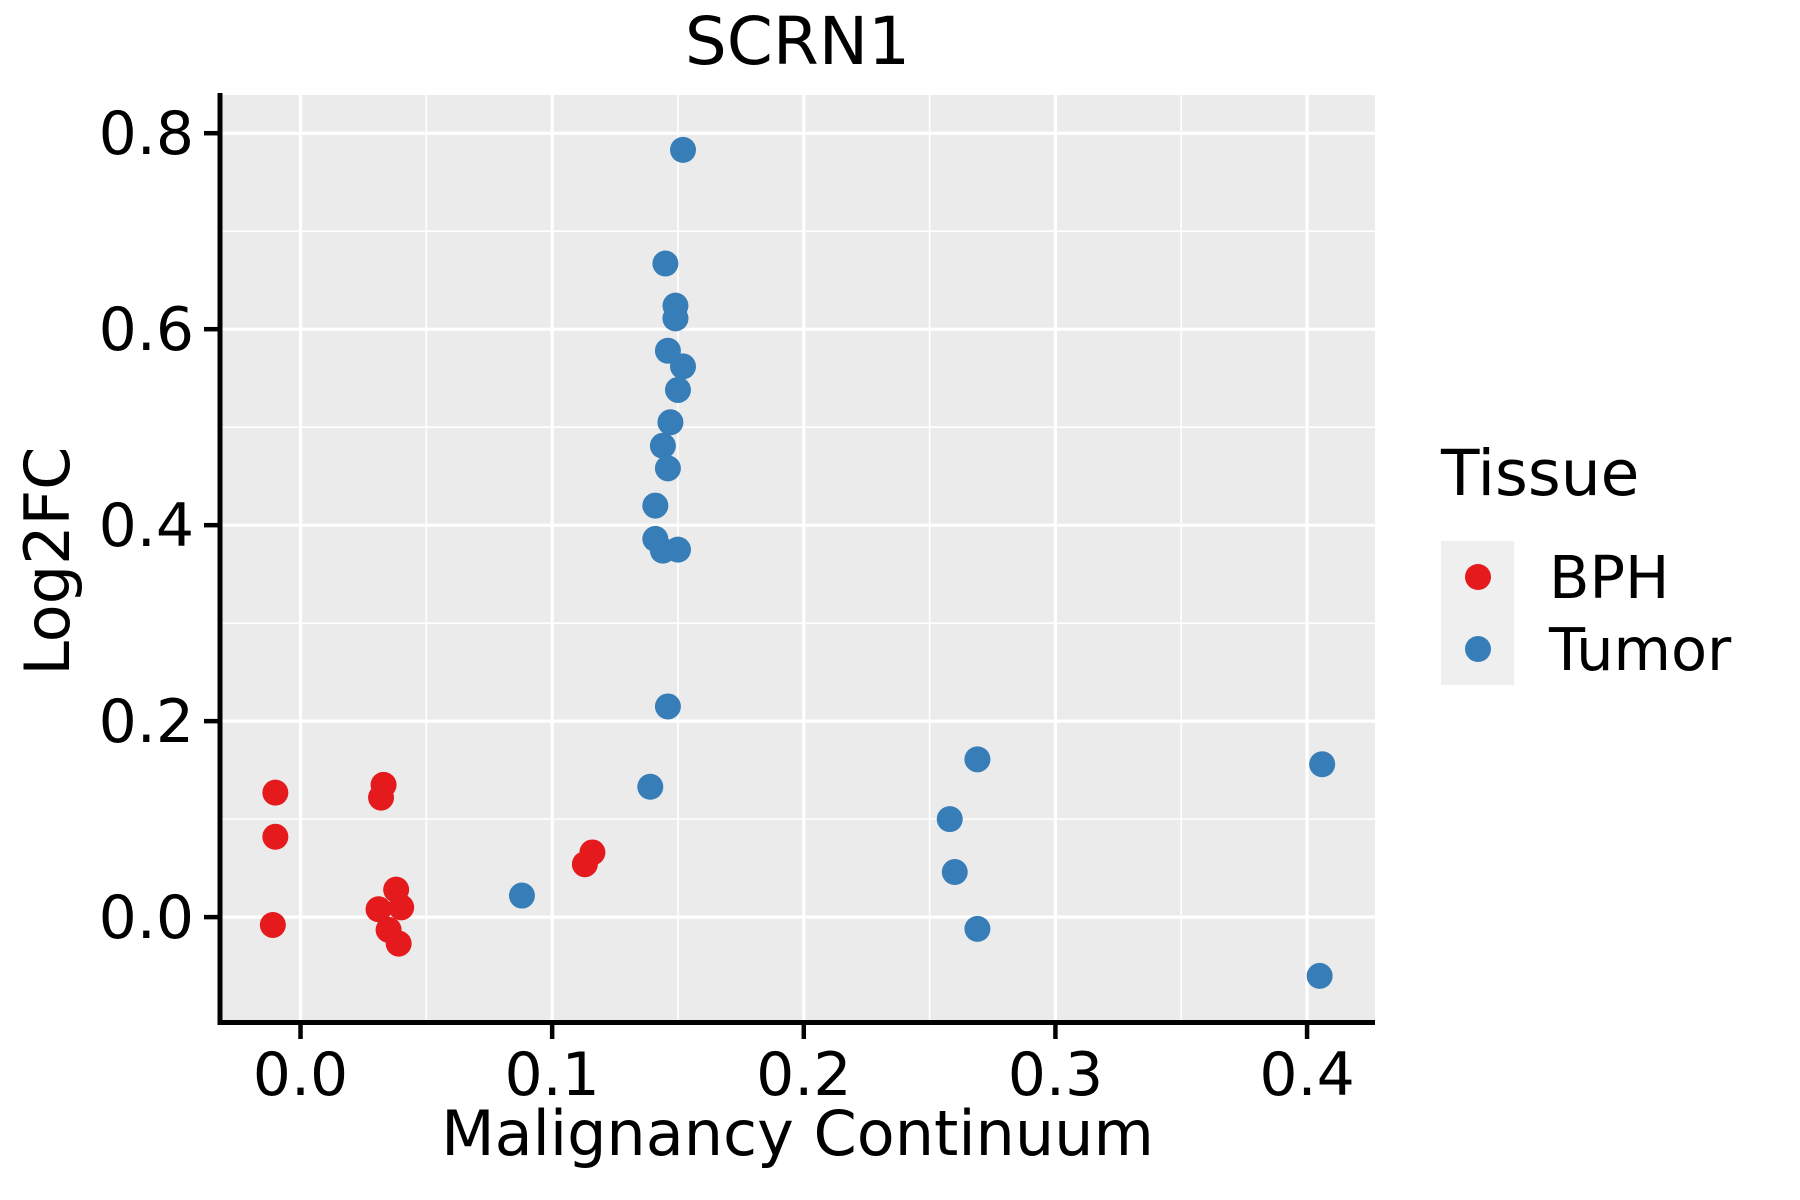 The image size is (1800, 1200). I want to click on y-tick-label: 0.2, so click(146, 722).